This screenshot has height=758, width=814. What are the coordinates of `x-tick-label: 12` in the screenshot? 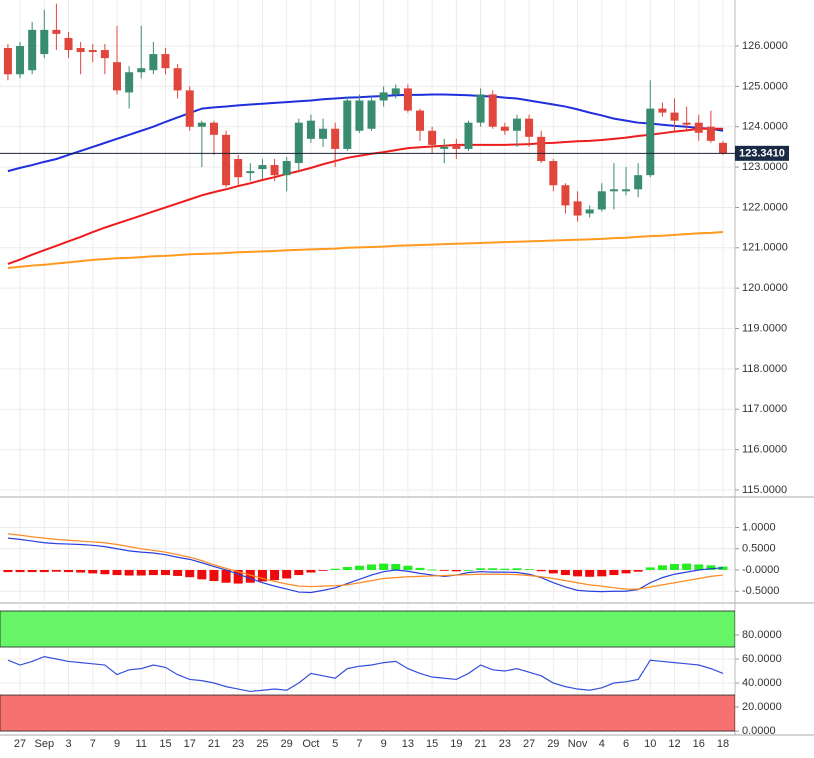 It's located at (674, 744).